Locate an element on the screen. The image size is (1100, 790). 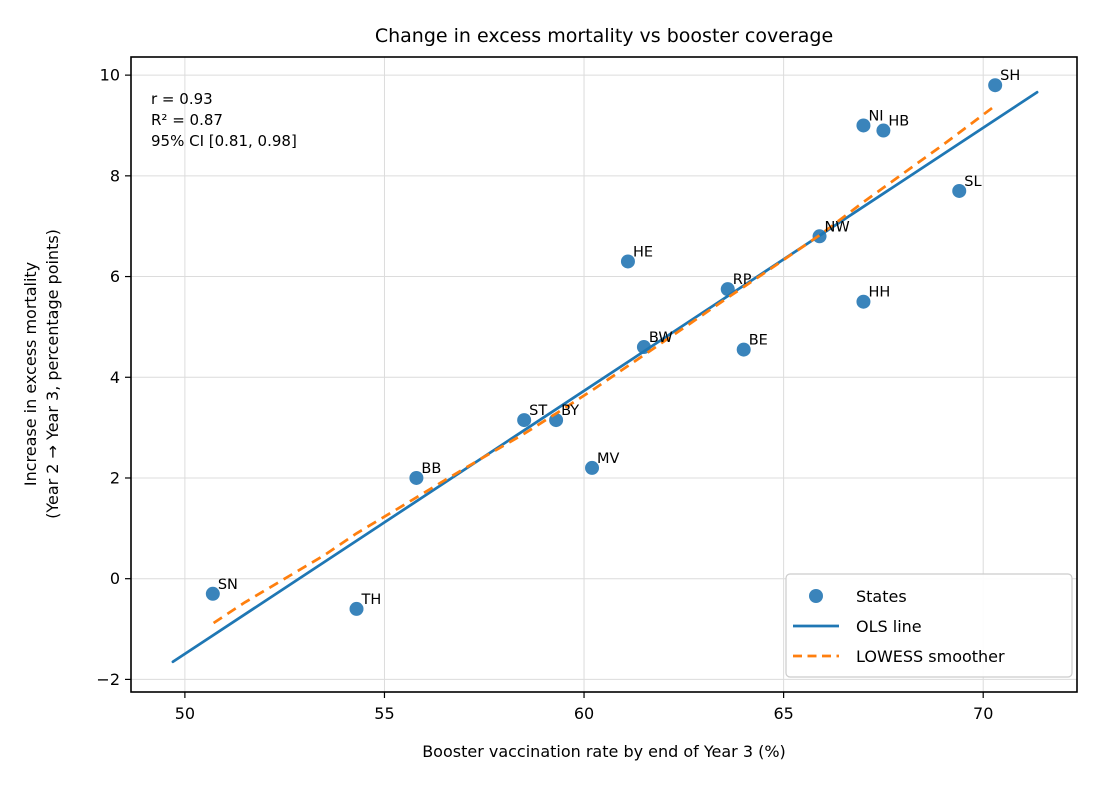
x-tick-label: 70 is located at coordinates (983, 713).